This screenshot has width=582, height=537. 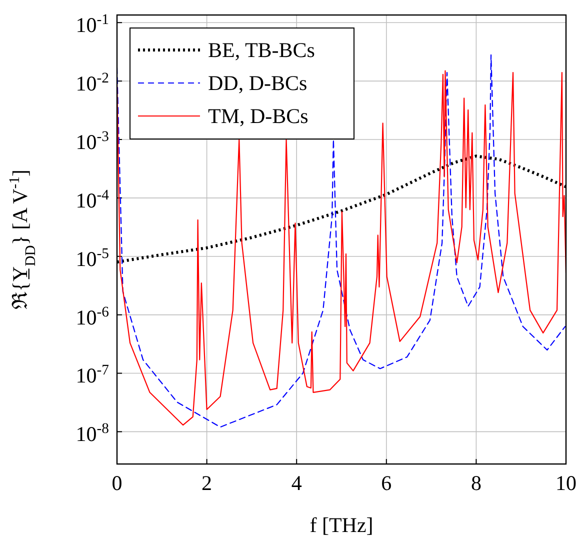 I want to click on x-tick-label: 10, so click(x=566, y=483).